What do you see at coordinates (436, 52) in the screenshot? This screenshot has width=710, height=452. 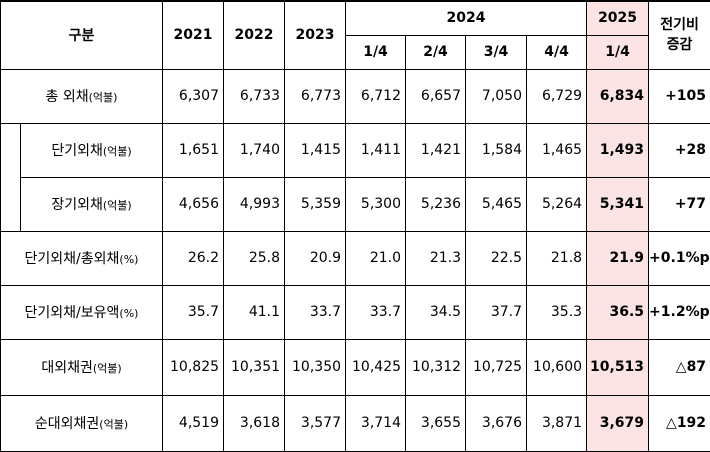 I see `header-2024-q2: 2/4` at bounding box center [436, 52].